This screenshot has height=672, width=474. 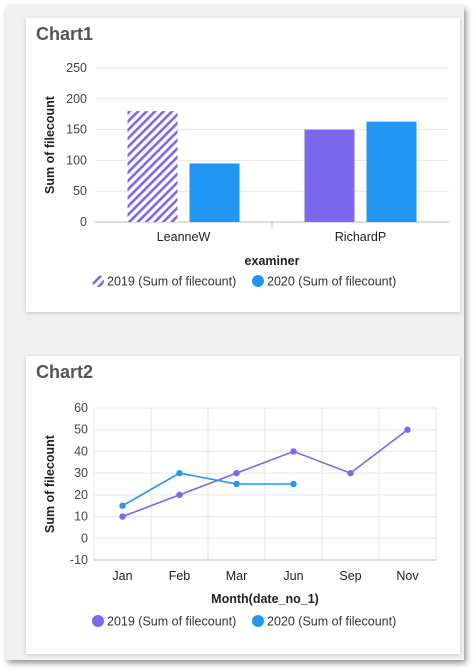 What do you see at coordinates (171, 622) in the screenshot?
I see `chart2-legend-label: 2019 (Sum of filecount)` at bounding box center [171, 622].